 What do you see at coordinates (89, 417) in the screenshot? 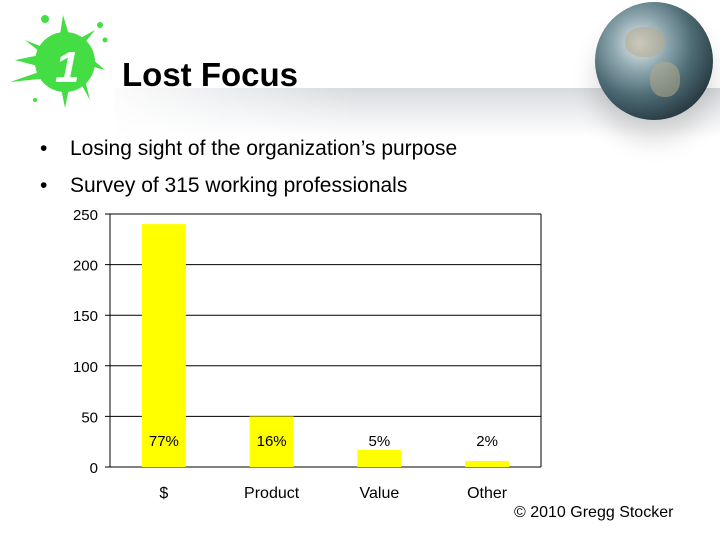
I see `y-tick-label: 50` at bounding box center [89, 417].